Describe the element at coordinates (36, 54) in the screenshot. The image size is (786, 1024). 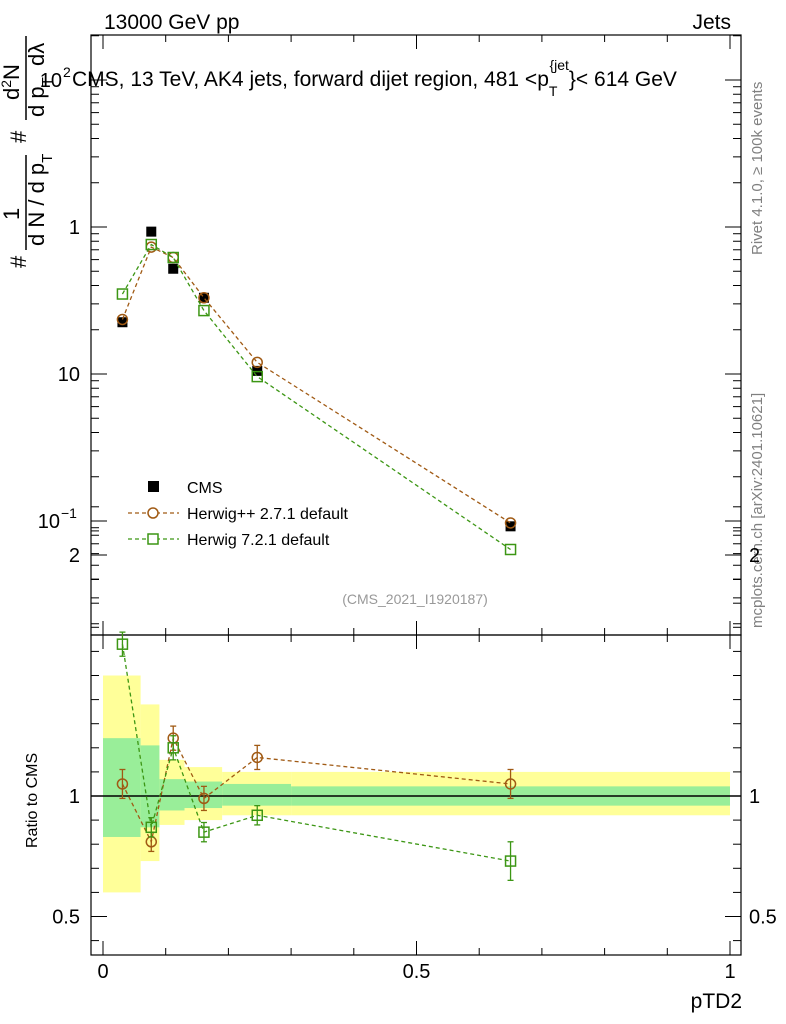
I see `ylabel-dlambda: dλ` at that location.